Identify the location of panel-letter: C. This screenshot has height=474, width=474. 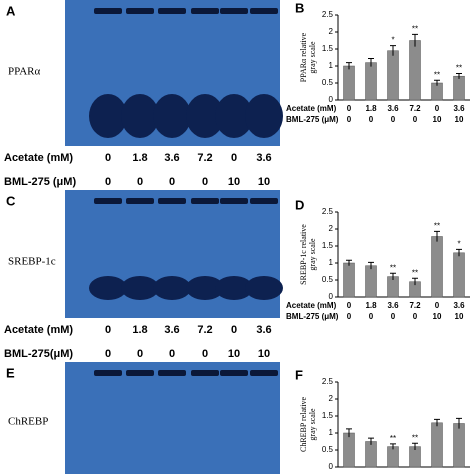
(11, 200).